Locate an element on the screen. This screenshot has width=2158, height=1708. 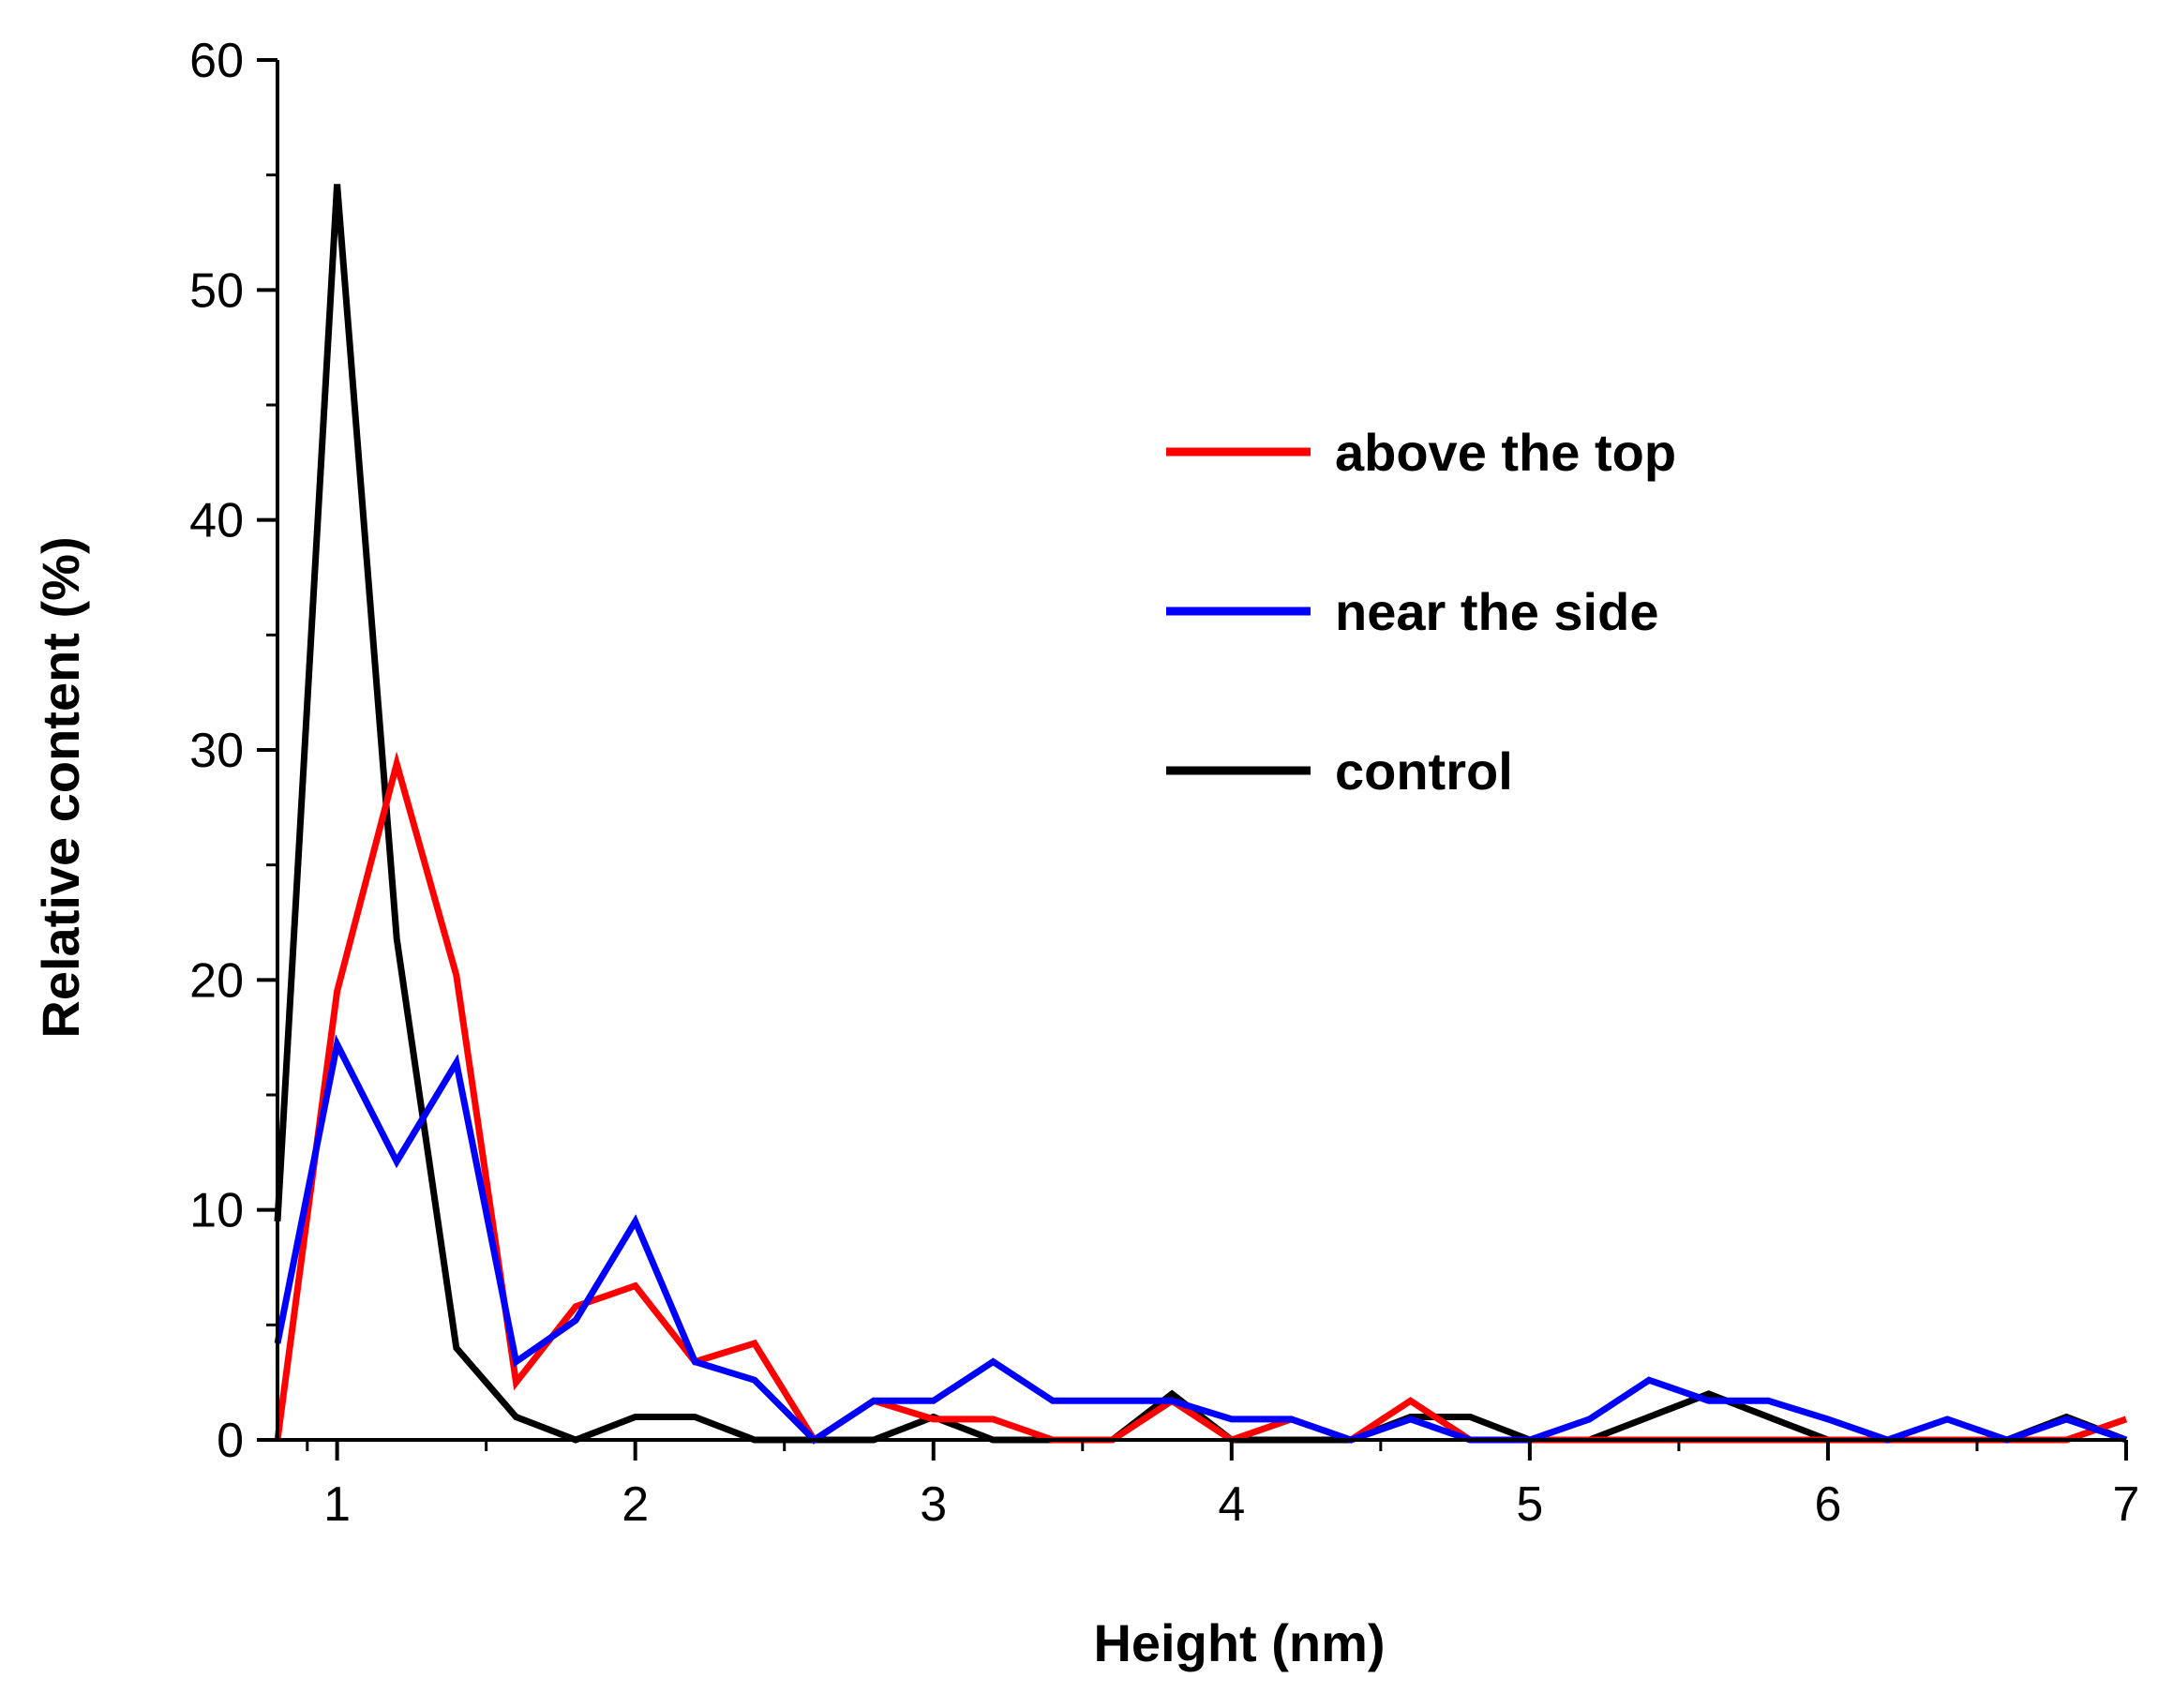
legend-label-near-the-side: near the side is located at coordinates (1496, 611).